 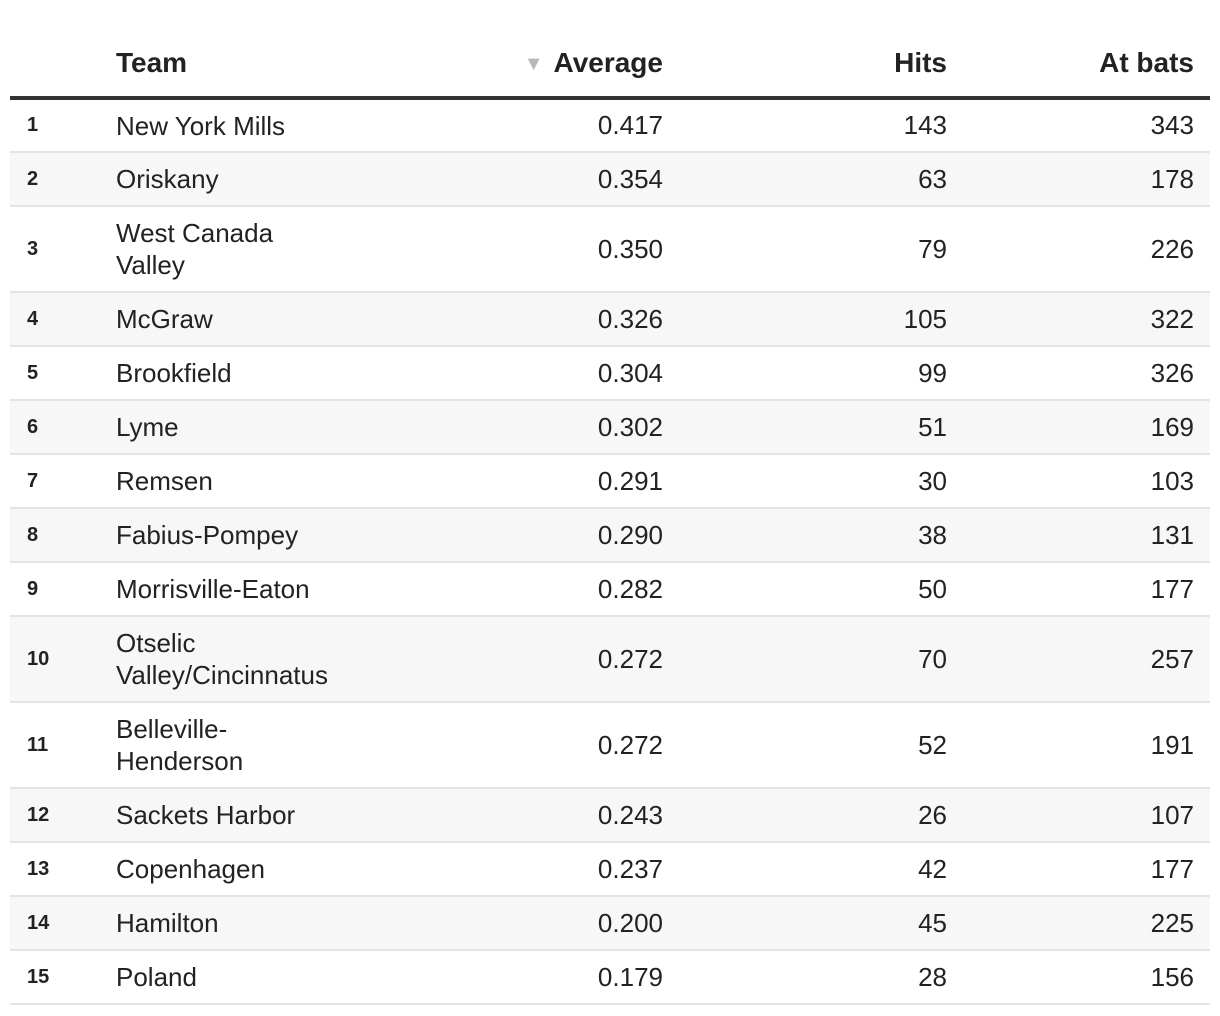 What do you see at coordinates (805, 589) in the screenshot?
I see `hits-cell: 50` at bounding box center [805, 589].